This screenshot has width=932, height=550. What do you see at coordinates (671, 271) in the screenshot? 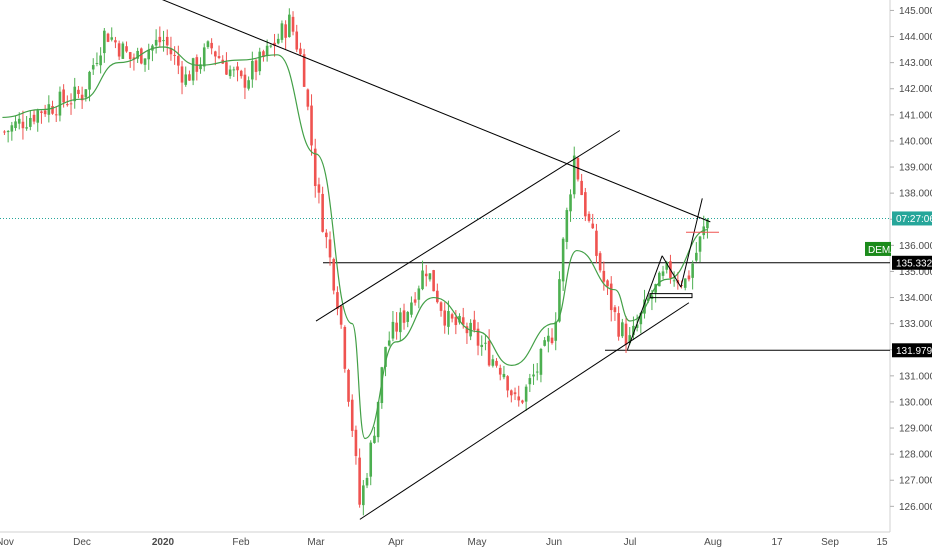
I see `wedge-line-b` at bounding box center [671, 271].